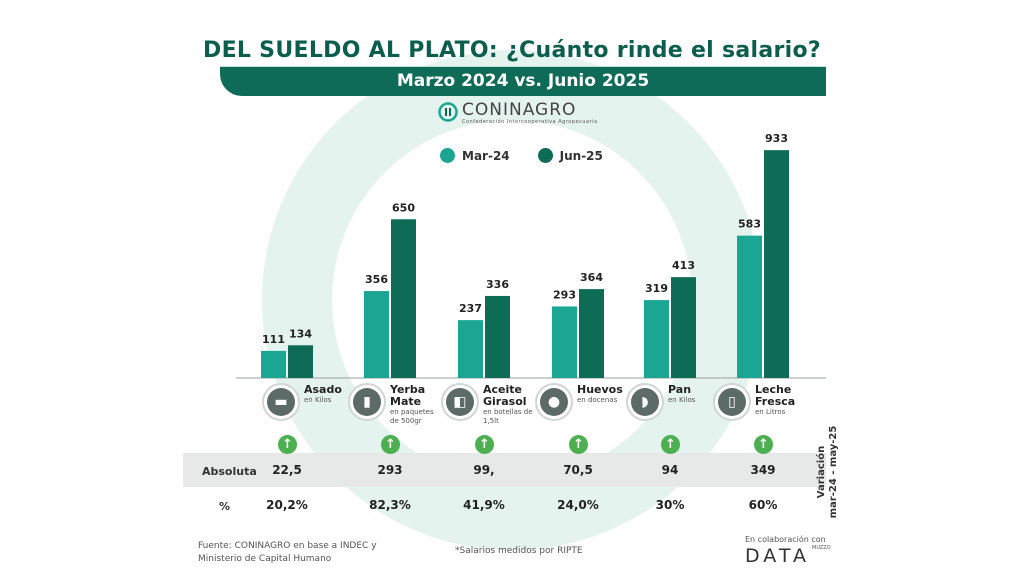 Image resolution: width=1024 pixels, height=576 pixels. I want to click on category-label: Huevos en docenas, so click(600, 394).